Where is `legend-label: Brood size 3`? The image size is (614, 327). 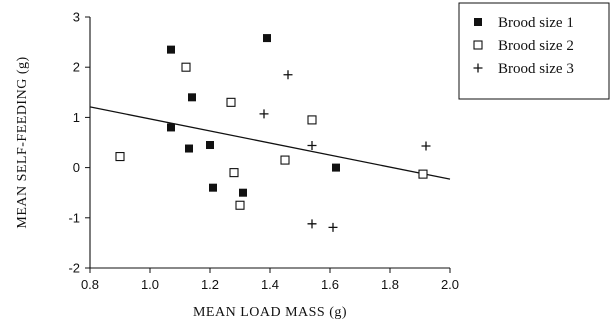
legend-label: Brood size 3 is located at coordinates (536, 69).